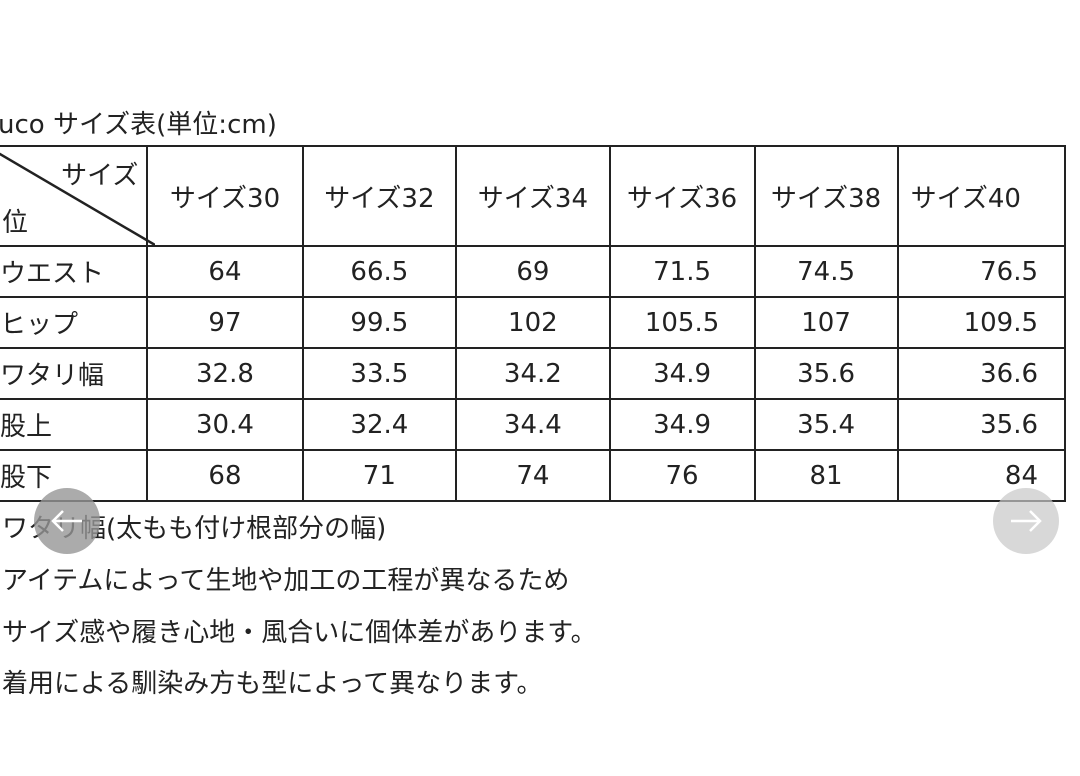 This screenshot has height=776, width=1080. What do you see at coordinates (379, 196) in the screenshot?
I see `column-header: サイズ32` at bounding box center [379, 196].